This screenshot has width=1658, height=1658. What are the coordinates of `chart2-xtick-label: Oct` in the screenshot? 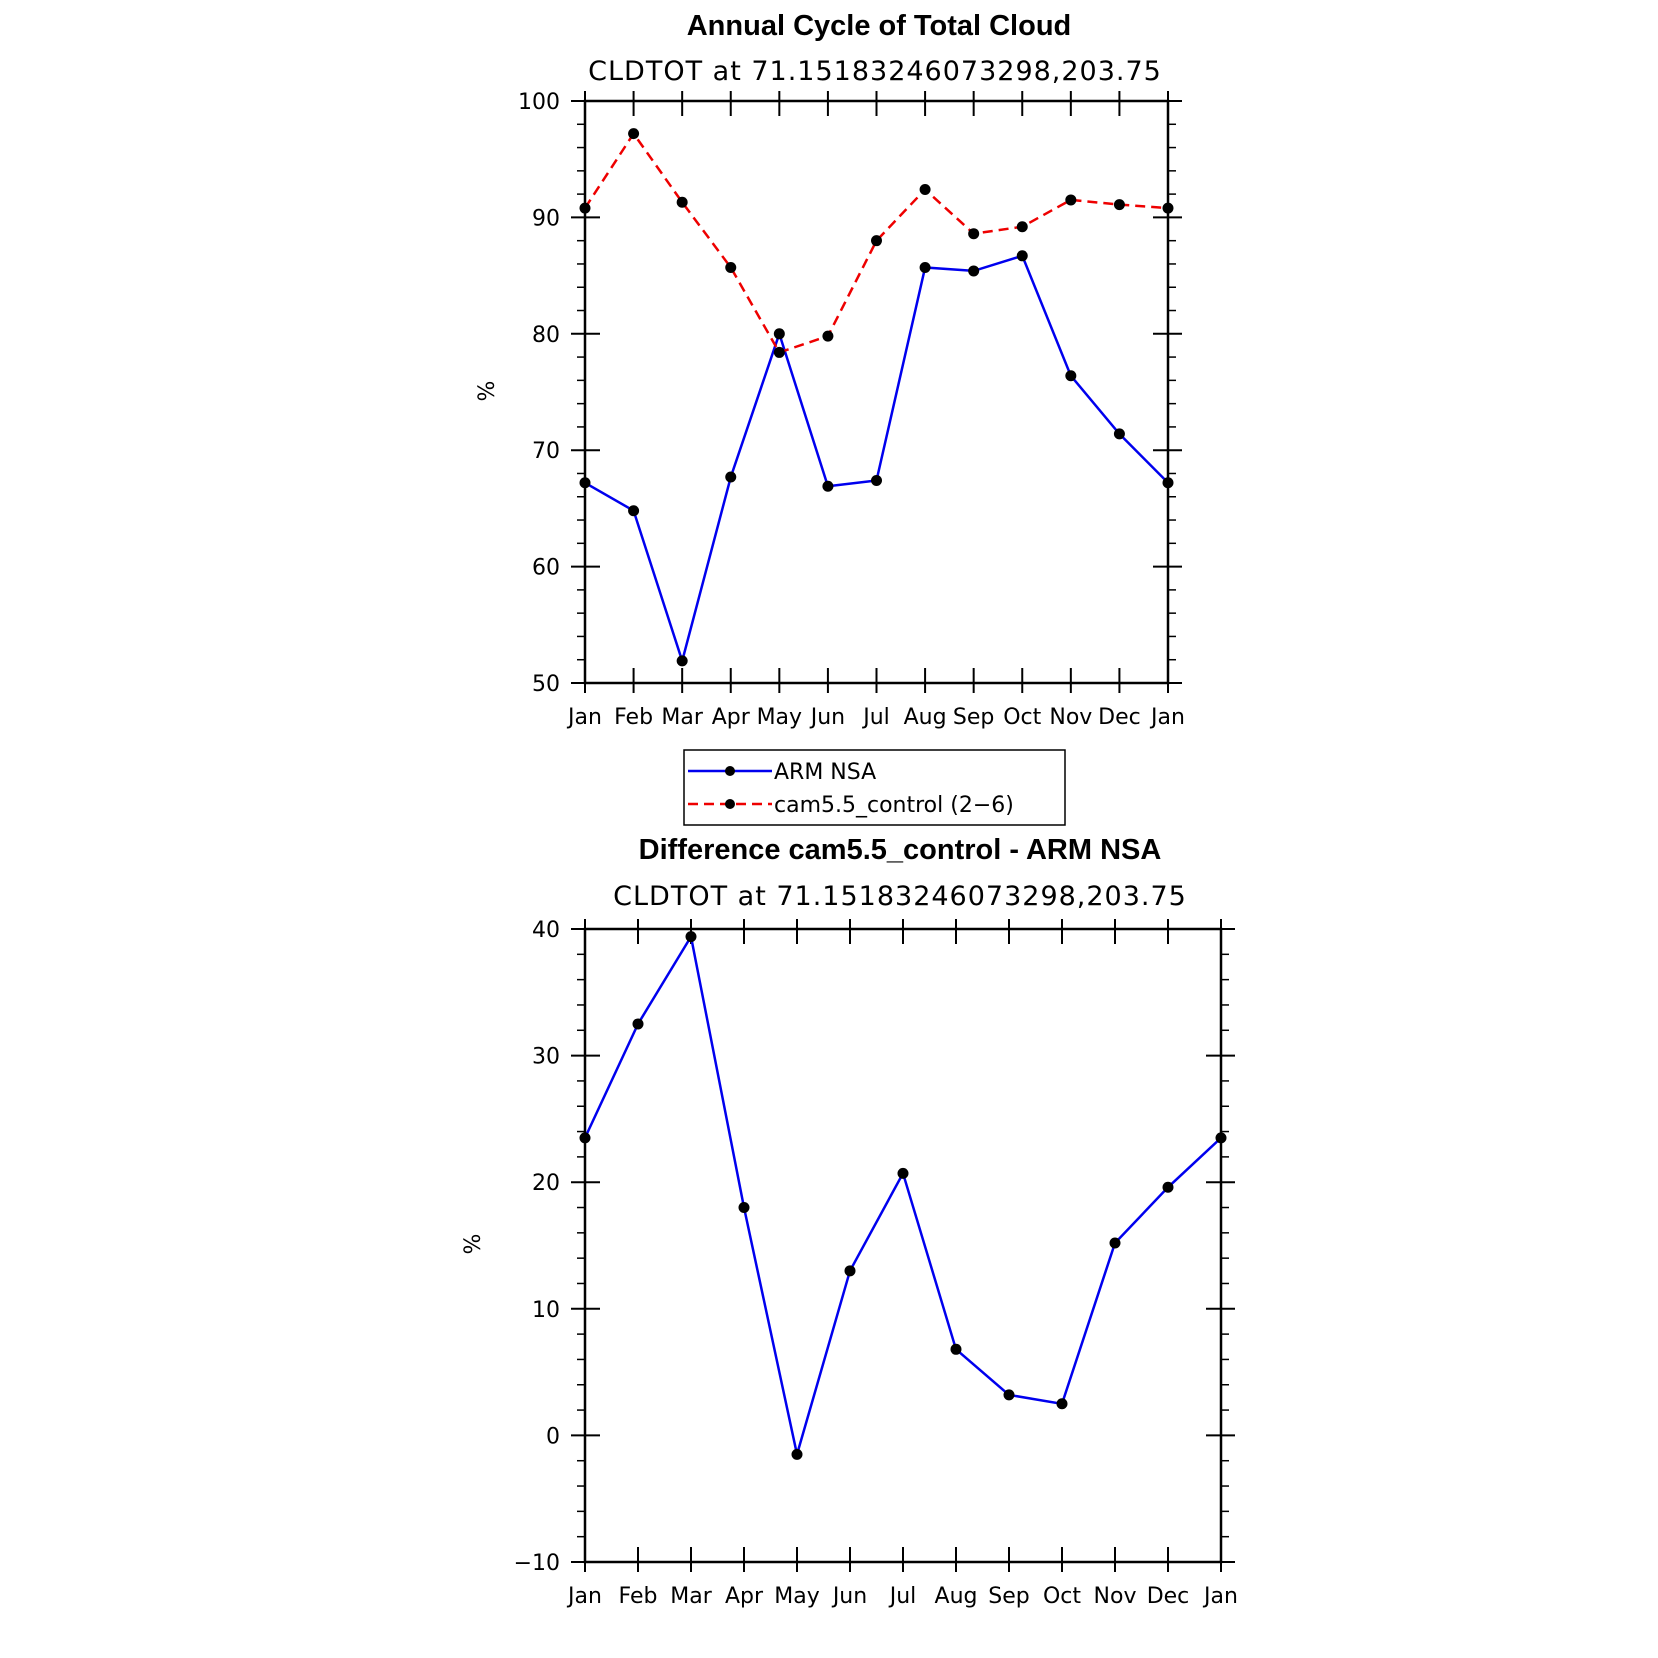 It's located at (1062, 1596).